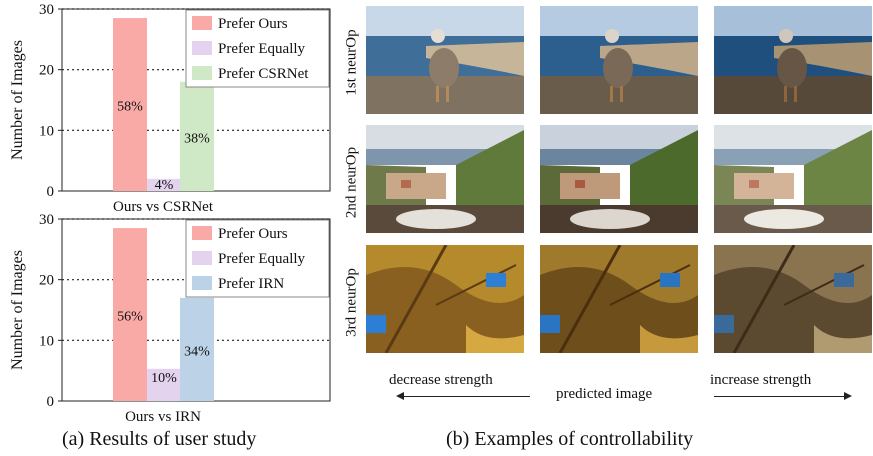 The width and height of the screenshot is (873, 456). Describe the element at coordinates (46, 10) in the screenshot. I see `chart-1-ytick-label-3: 30` at that location.